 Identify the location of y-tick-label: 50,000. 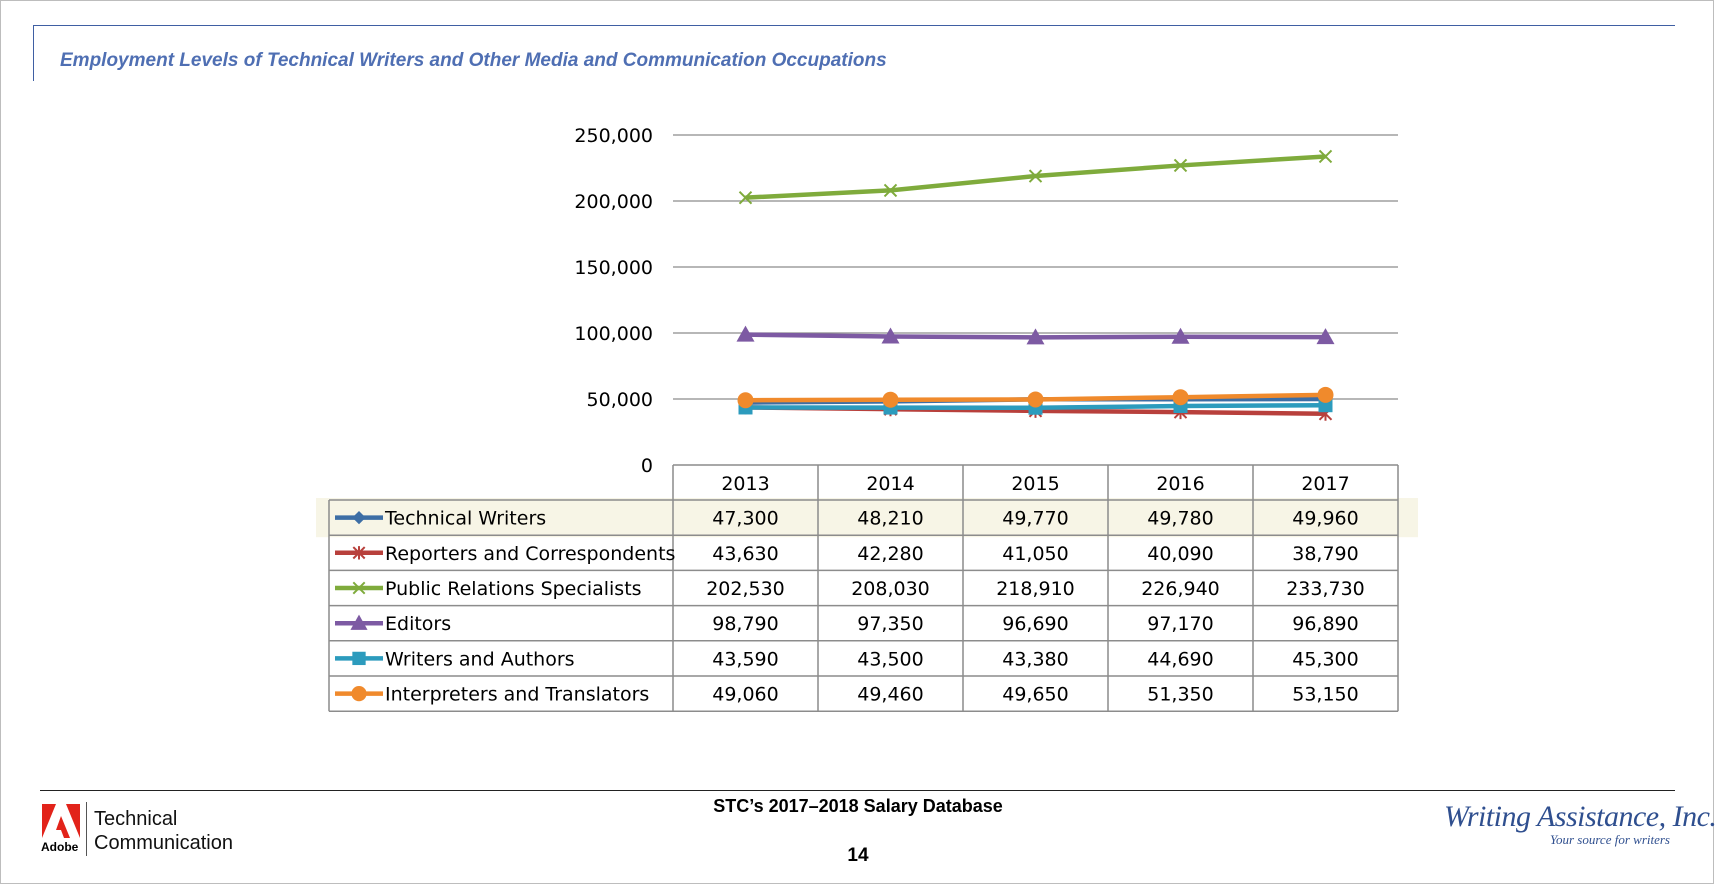
(620, 400).